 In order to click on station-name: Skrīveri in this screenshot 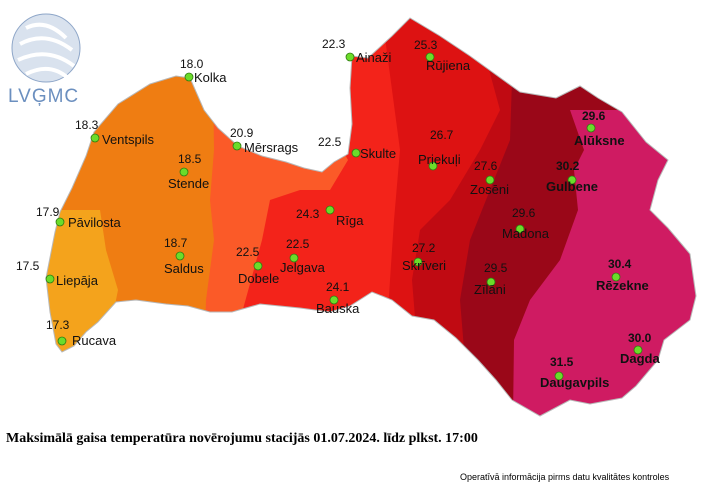, I will do `click(424, 265)`.